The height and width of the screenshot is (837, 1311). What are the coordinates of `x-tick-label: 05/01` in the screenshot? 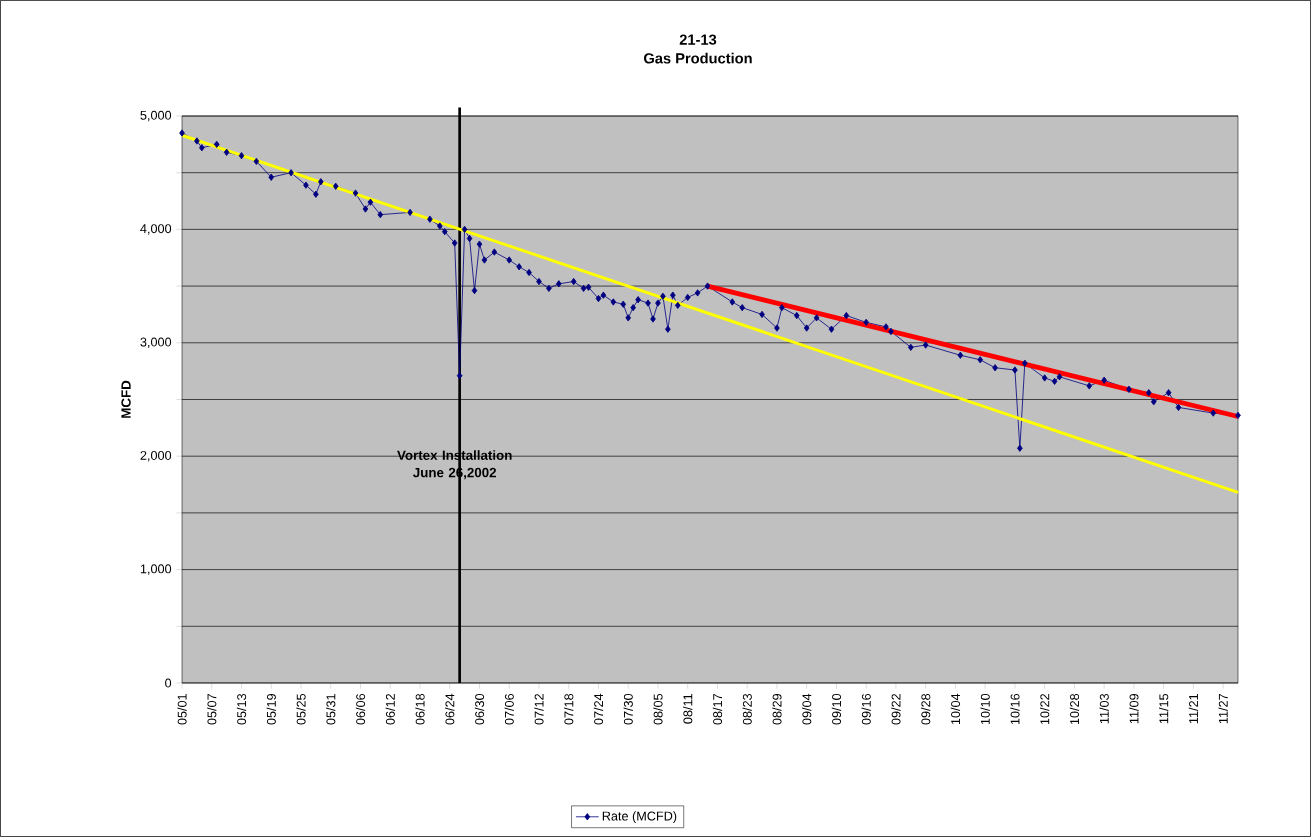 It's located at (182, 709).